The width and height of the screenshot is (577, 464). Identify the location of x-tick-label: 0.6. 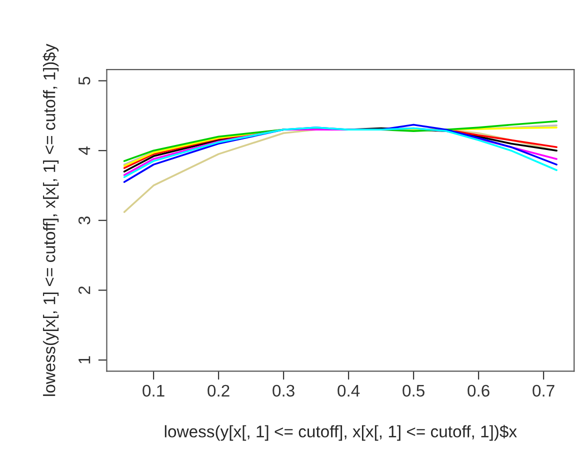
(479, 390).